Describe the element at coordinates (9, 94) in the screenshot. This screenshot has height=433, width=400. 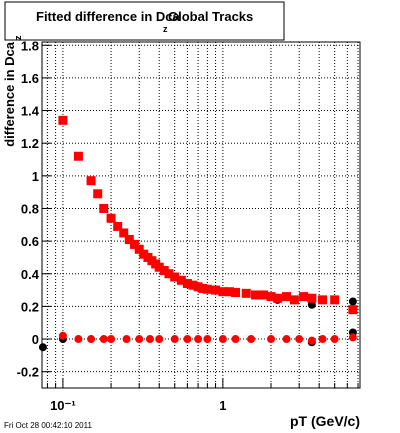
I see `y-axis-label: difference in Dca` at that location.